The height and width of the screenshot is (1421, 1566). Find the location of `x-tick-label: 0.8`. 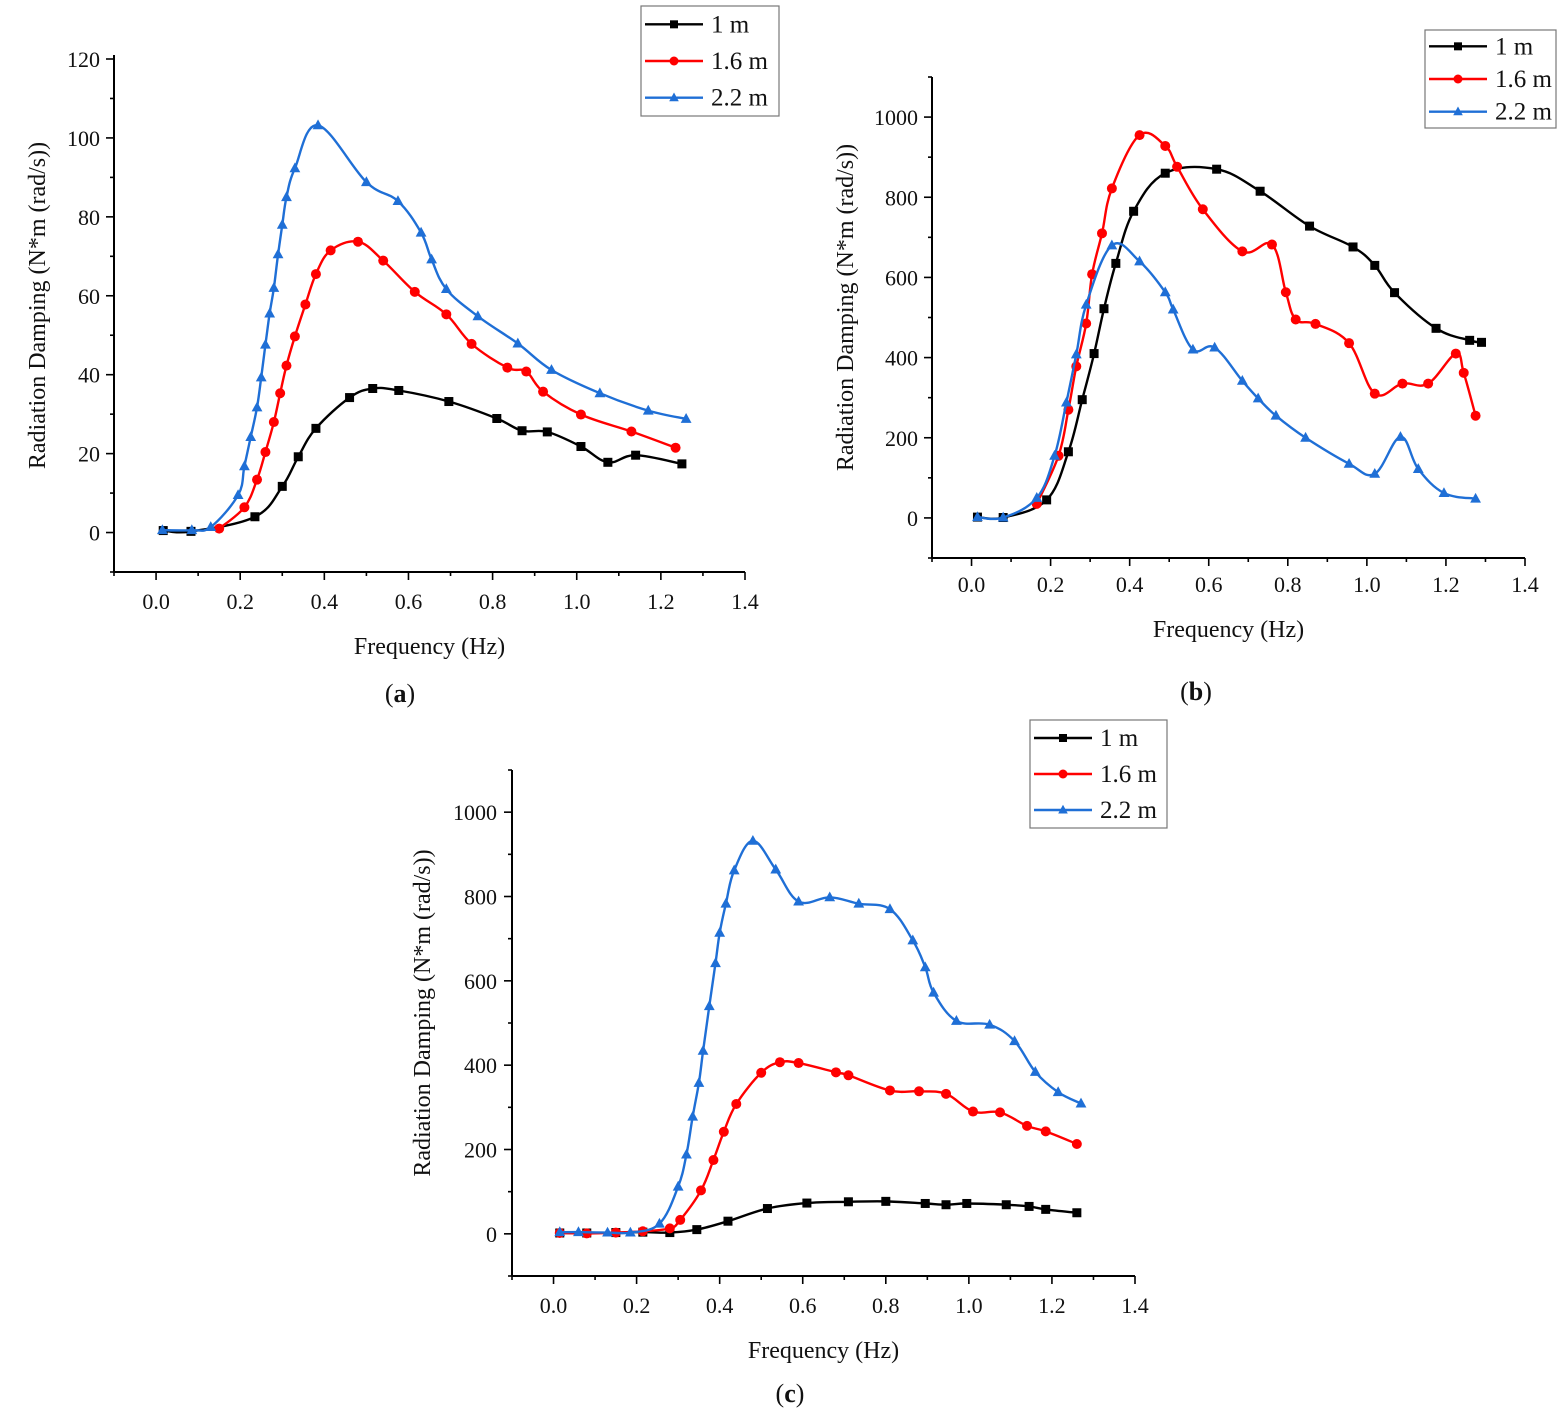

x-tick-label: 0.8 is located at coordinates (886, 1305).